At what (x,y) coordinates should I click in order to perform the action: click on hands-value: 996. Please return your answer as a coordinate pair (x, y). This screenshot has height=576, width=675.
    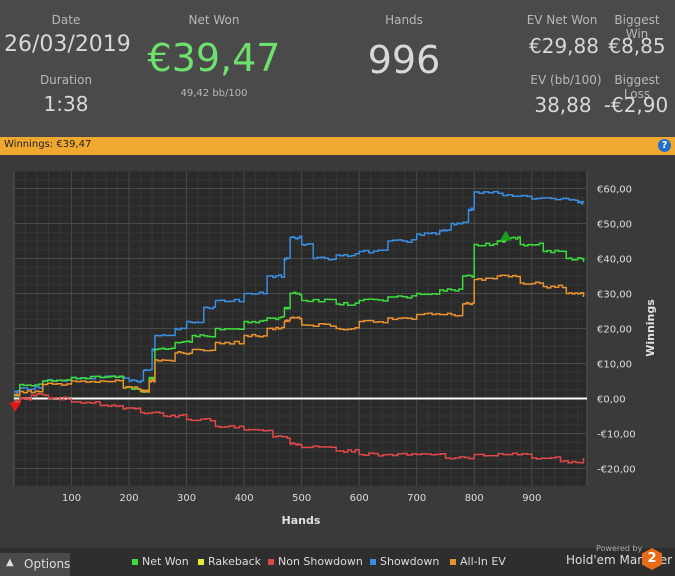
    Looking at the image, I should click on (404, 60).